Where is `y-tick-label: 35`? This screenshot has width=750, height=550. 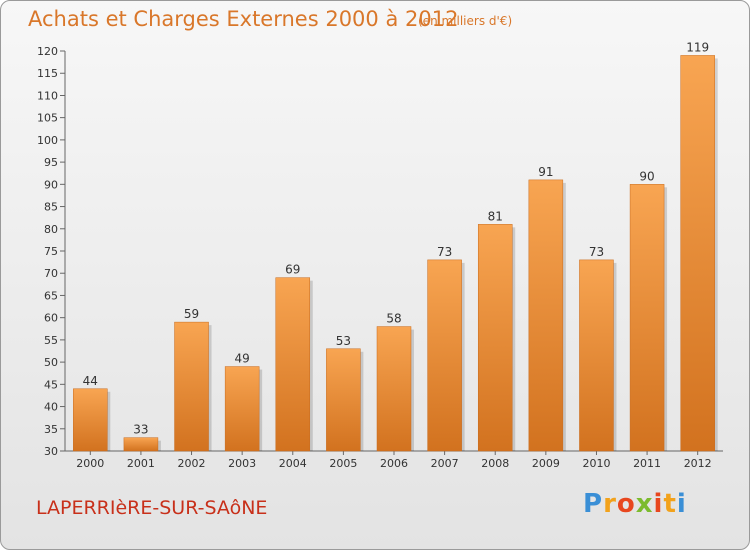
y-tick-label: 35 is located at coordinates (51, 429).